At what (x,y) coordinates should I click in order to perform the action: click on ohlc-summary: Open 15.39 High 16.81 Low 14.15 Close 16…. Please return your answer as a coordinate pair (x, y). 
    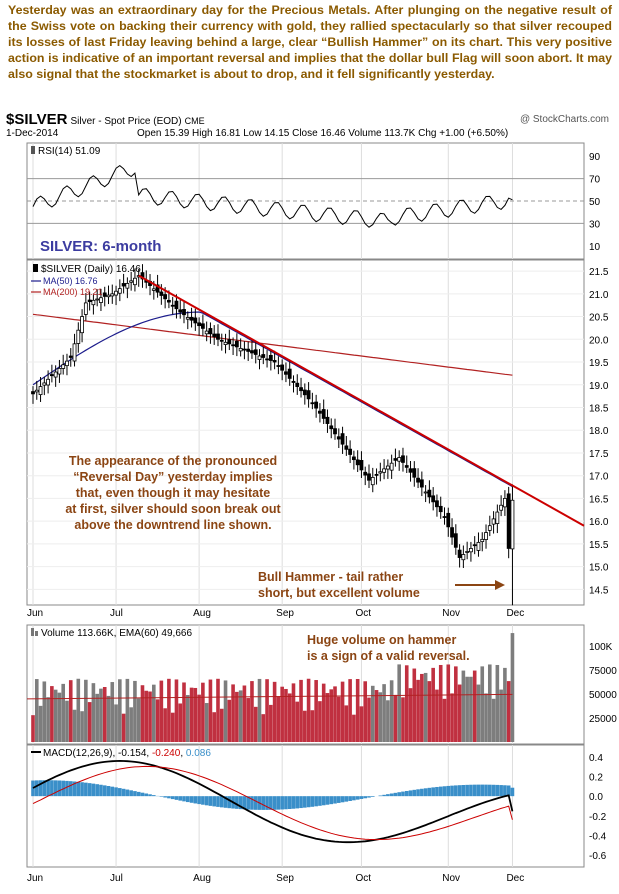
    Looking at the image, I should click on (323, 133).